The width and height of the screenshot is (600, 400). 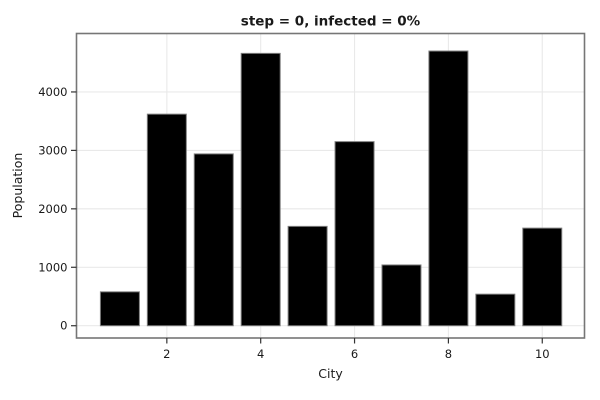 What do you see at coordinates (17, 186) in the screenshot?
I see `y-axis-label: Population` at bounding box center [17, 186].